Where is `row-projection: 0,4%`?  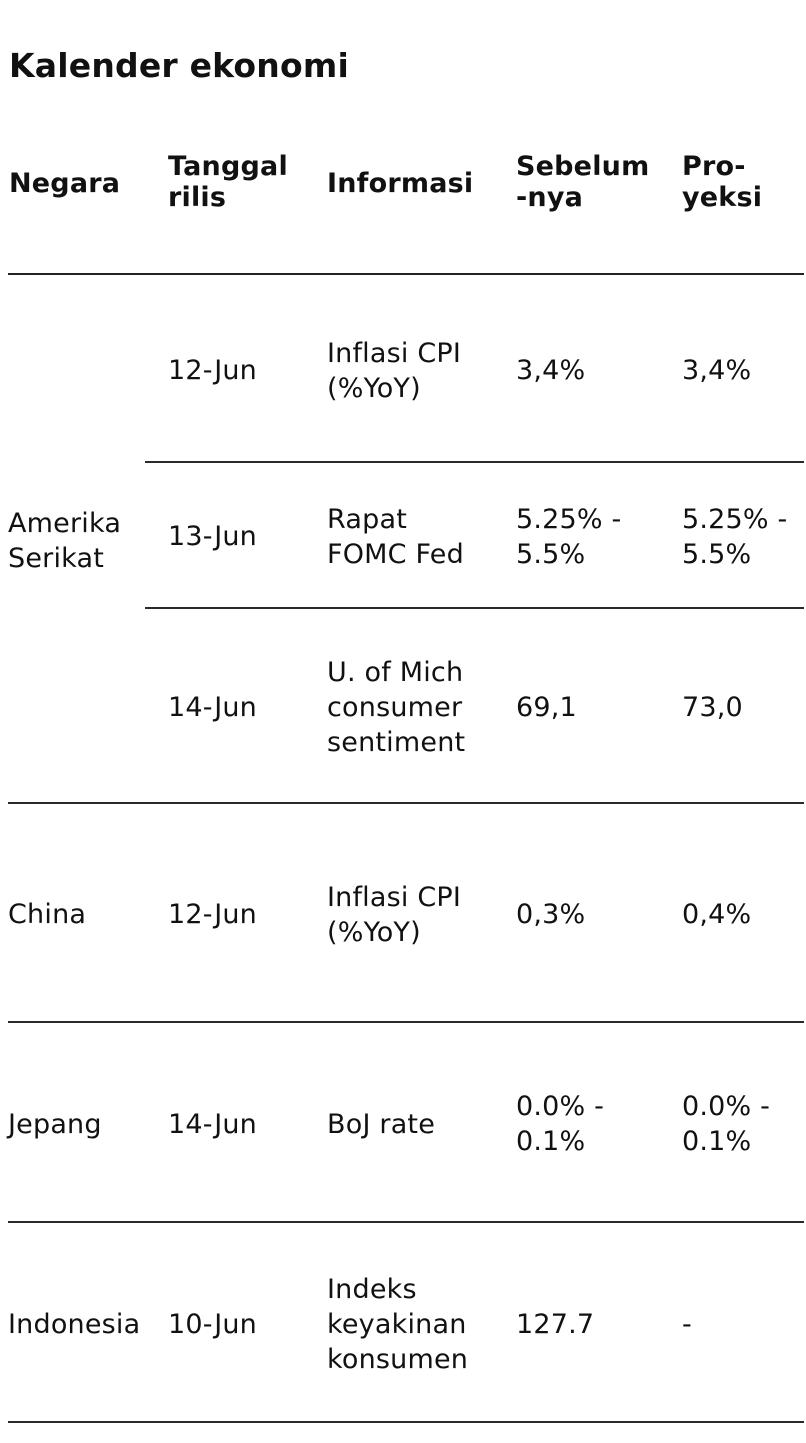 row-projection: 0,4% is located at coordinates (717, 914).